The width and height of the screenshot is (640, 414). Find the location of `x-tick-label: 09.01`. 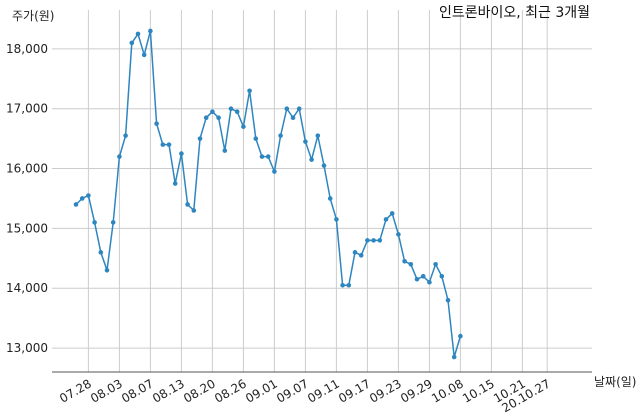

x-tick-label: 09.01 is located at coordinates (261, 390).